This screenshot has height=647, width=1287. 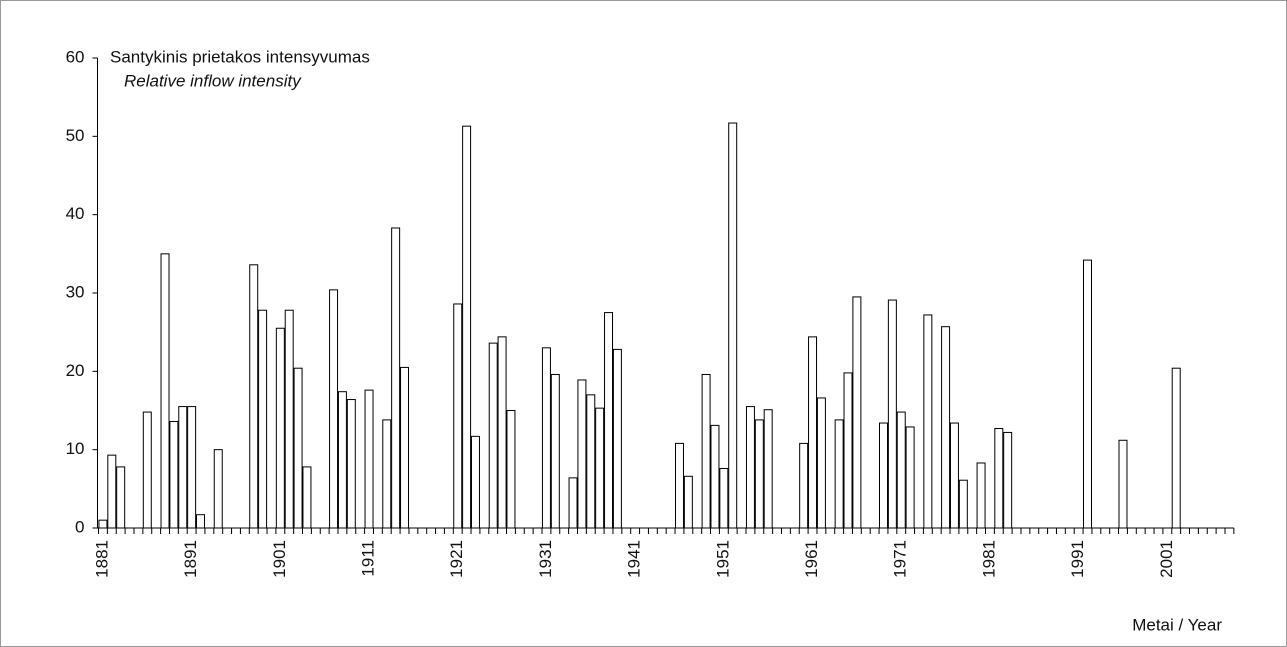 What do you see at coordinates (456, 559) in the screenshot?
I see `x-tick-label: 1921` at bounding box center [456, 559].